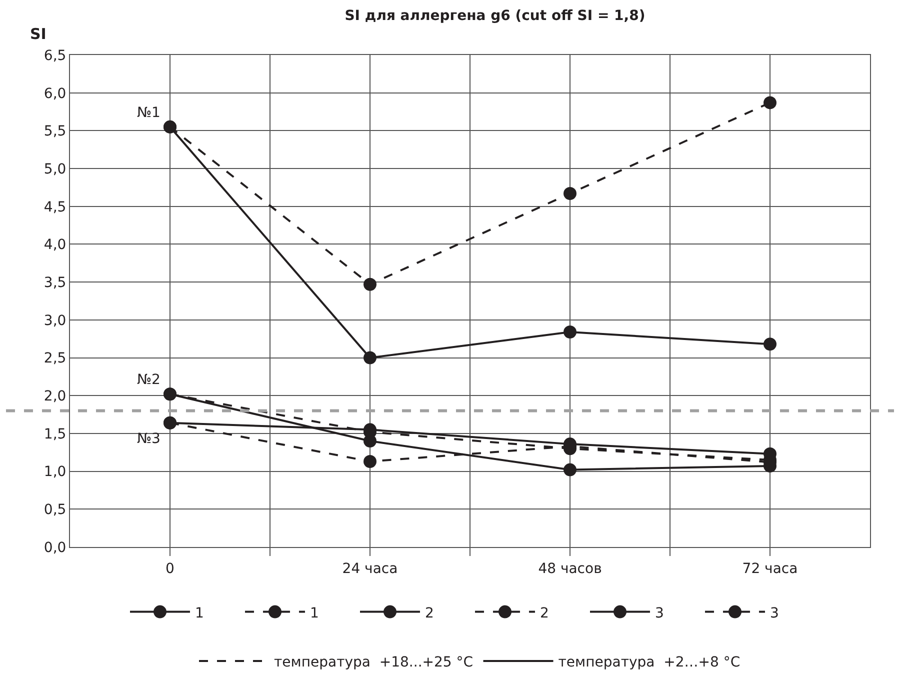 Image resolution: width=900 pixels, height=689 pixels. Describe the element at coordinates (570, 568) in the screenshot. I see `x-tick-label: 48 часов` at that location.